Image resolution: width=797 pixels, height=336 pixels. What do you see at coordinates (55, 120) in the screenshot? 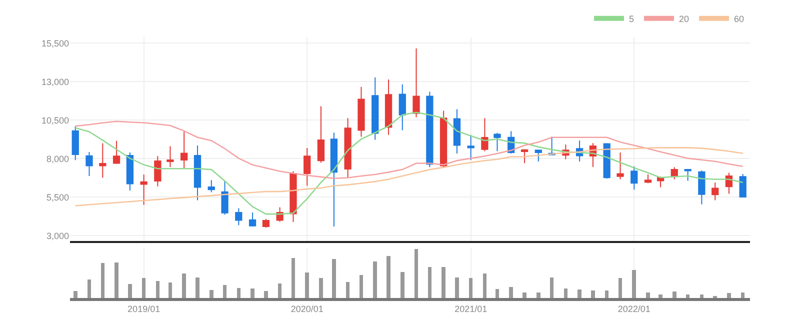
I see `y-tick-label: 10,500` at bounding box center [55, 120].